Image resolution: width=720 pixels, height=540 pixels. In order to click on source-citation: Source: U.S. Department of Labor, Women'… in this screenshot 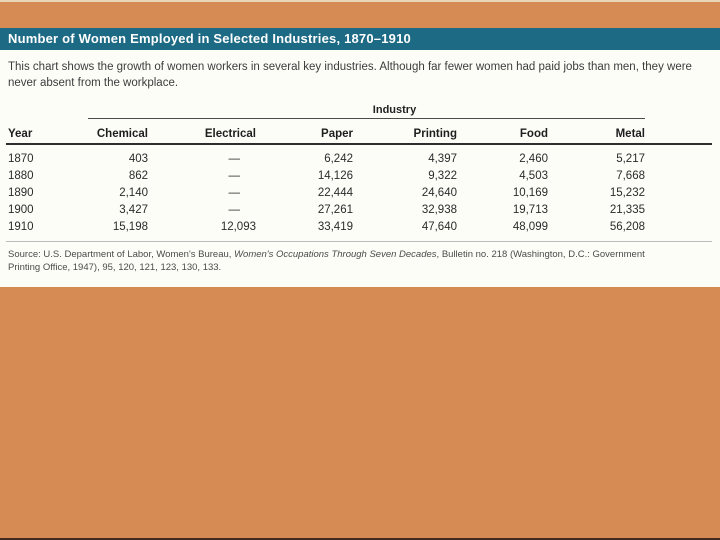, I will do `click(332, 261)`.